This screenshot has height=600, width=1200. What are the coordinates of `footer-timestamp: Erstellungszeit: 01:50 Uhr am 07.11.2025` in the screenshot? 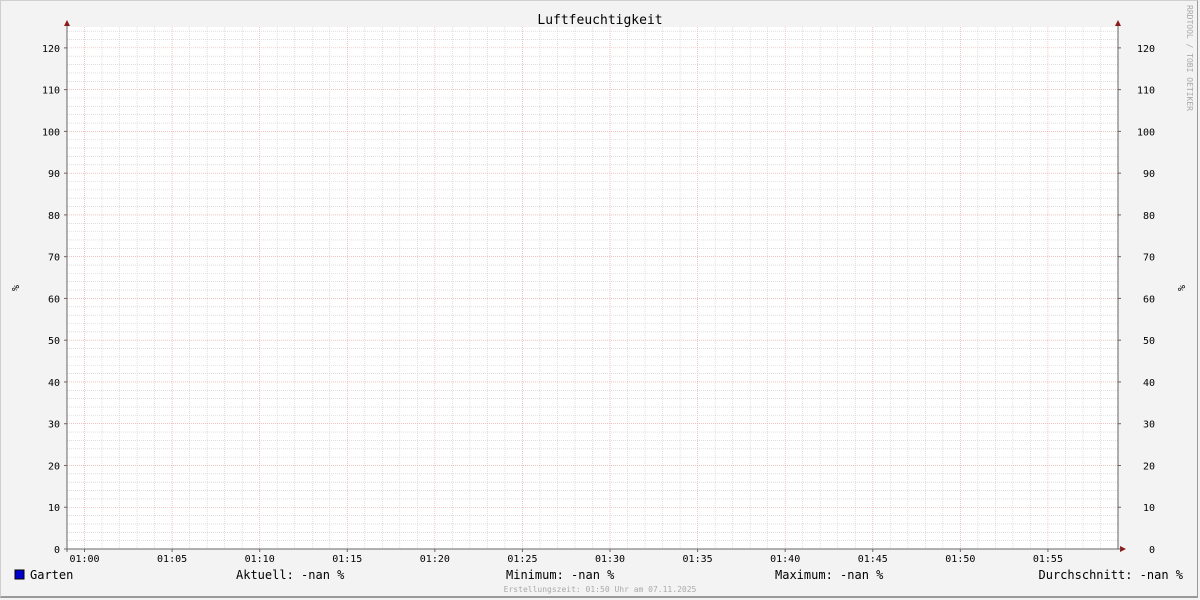 It's located at (600, 589).